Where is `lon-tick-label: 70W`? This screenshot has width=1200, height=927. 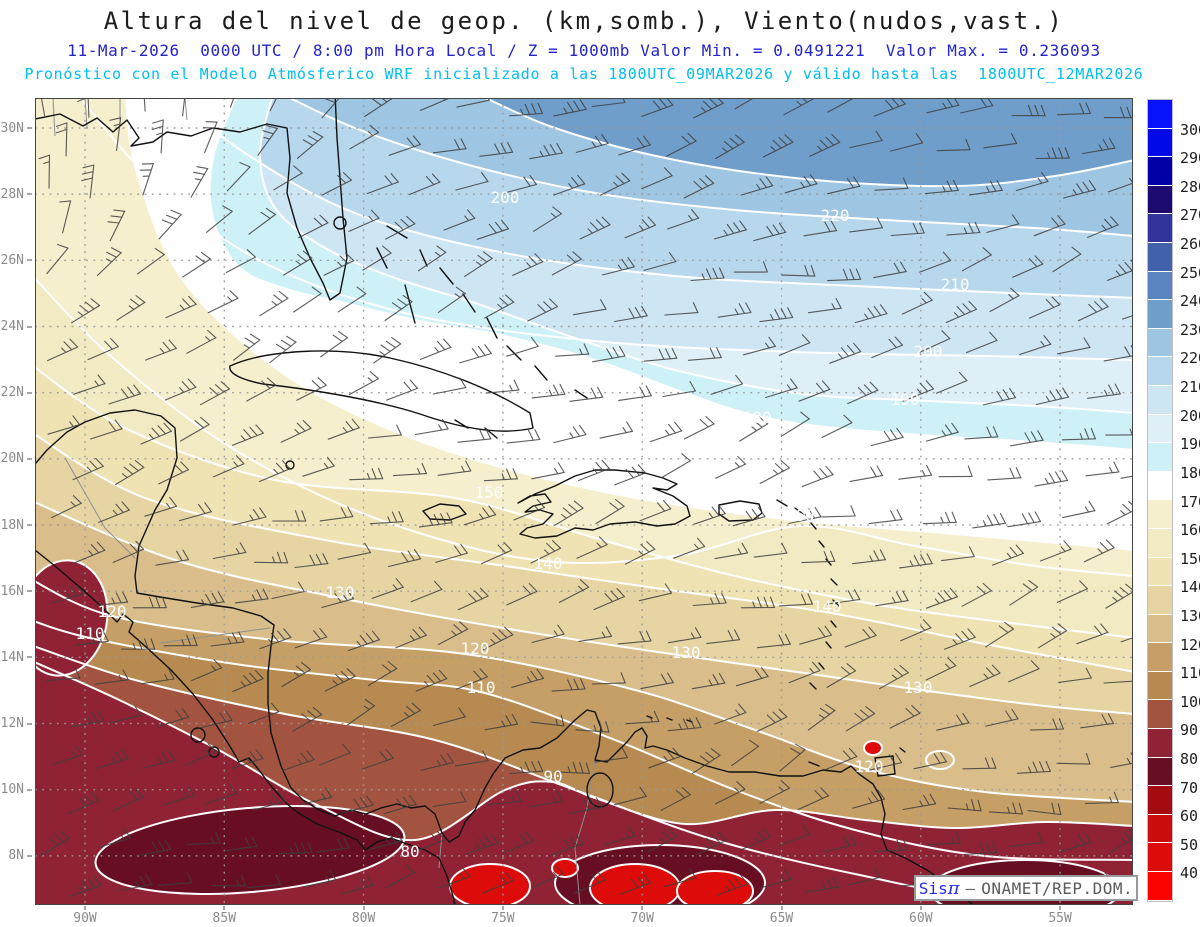
lon-tick-label: 70W is located at coordinates (642, 916).